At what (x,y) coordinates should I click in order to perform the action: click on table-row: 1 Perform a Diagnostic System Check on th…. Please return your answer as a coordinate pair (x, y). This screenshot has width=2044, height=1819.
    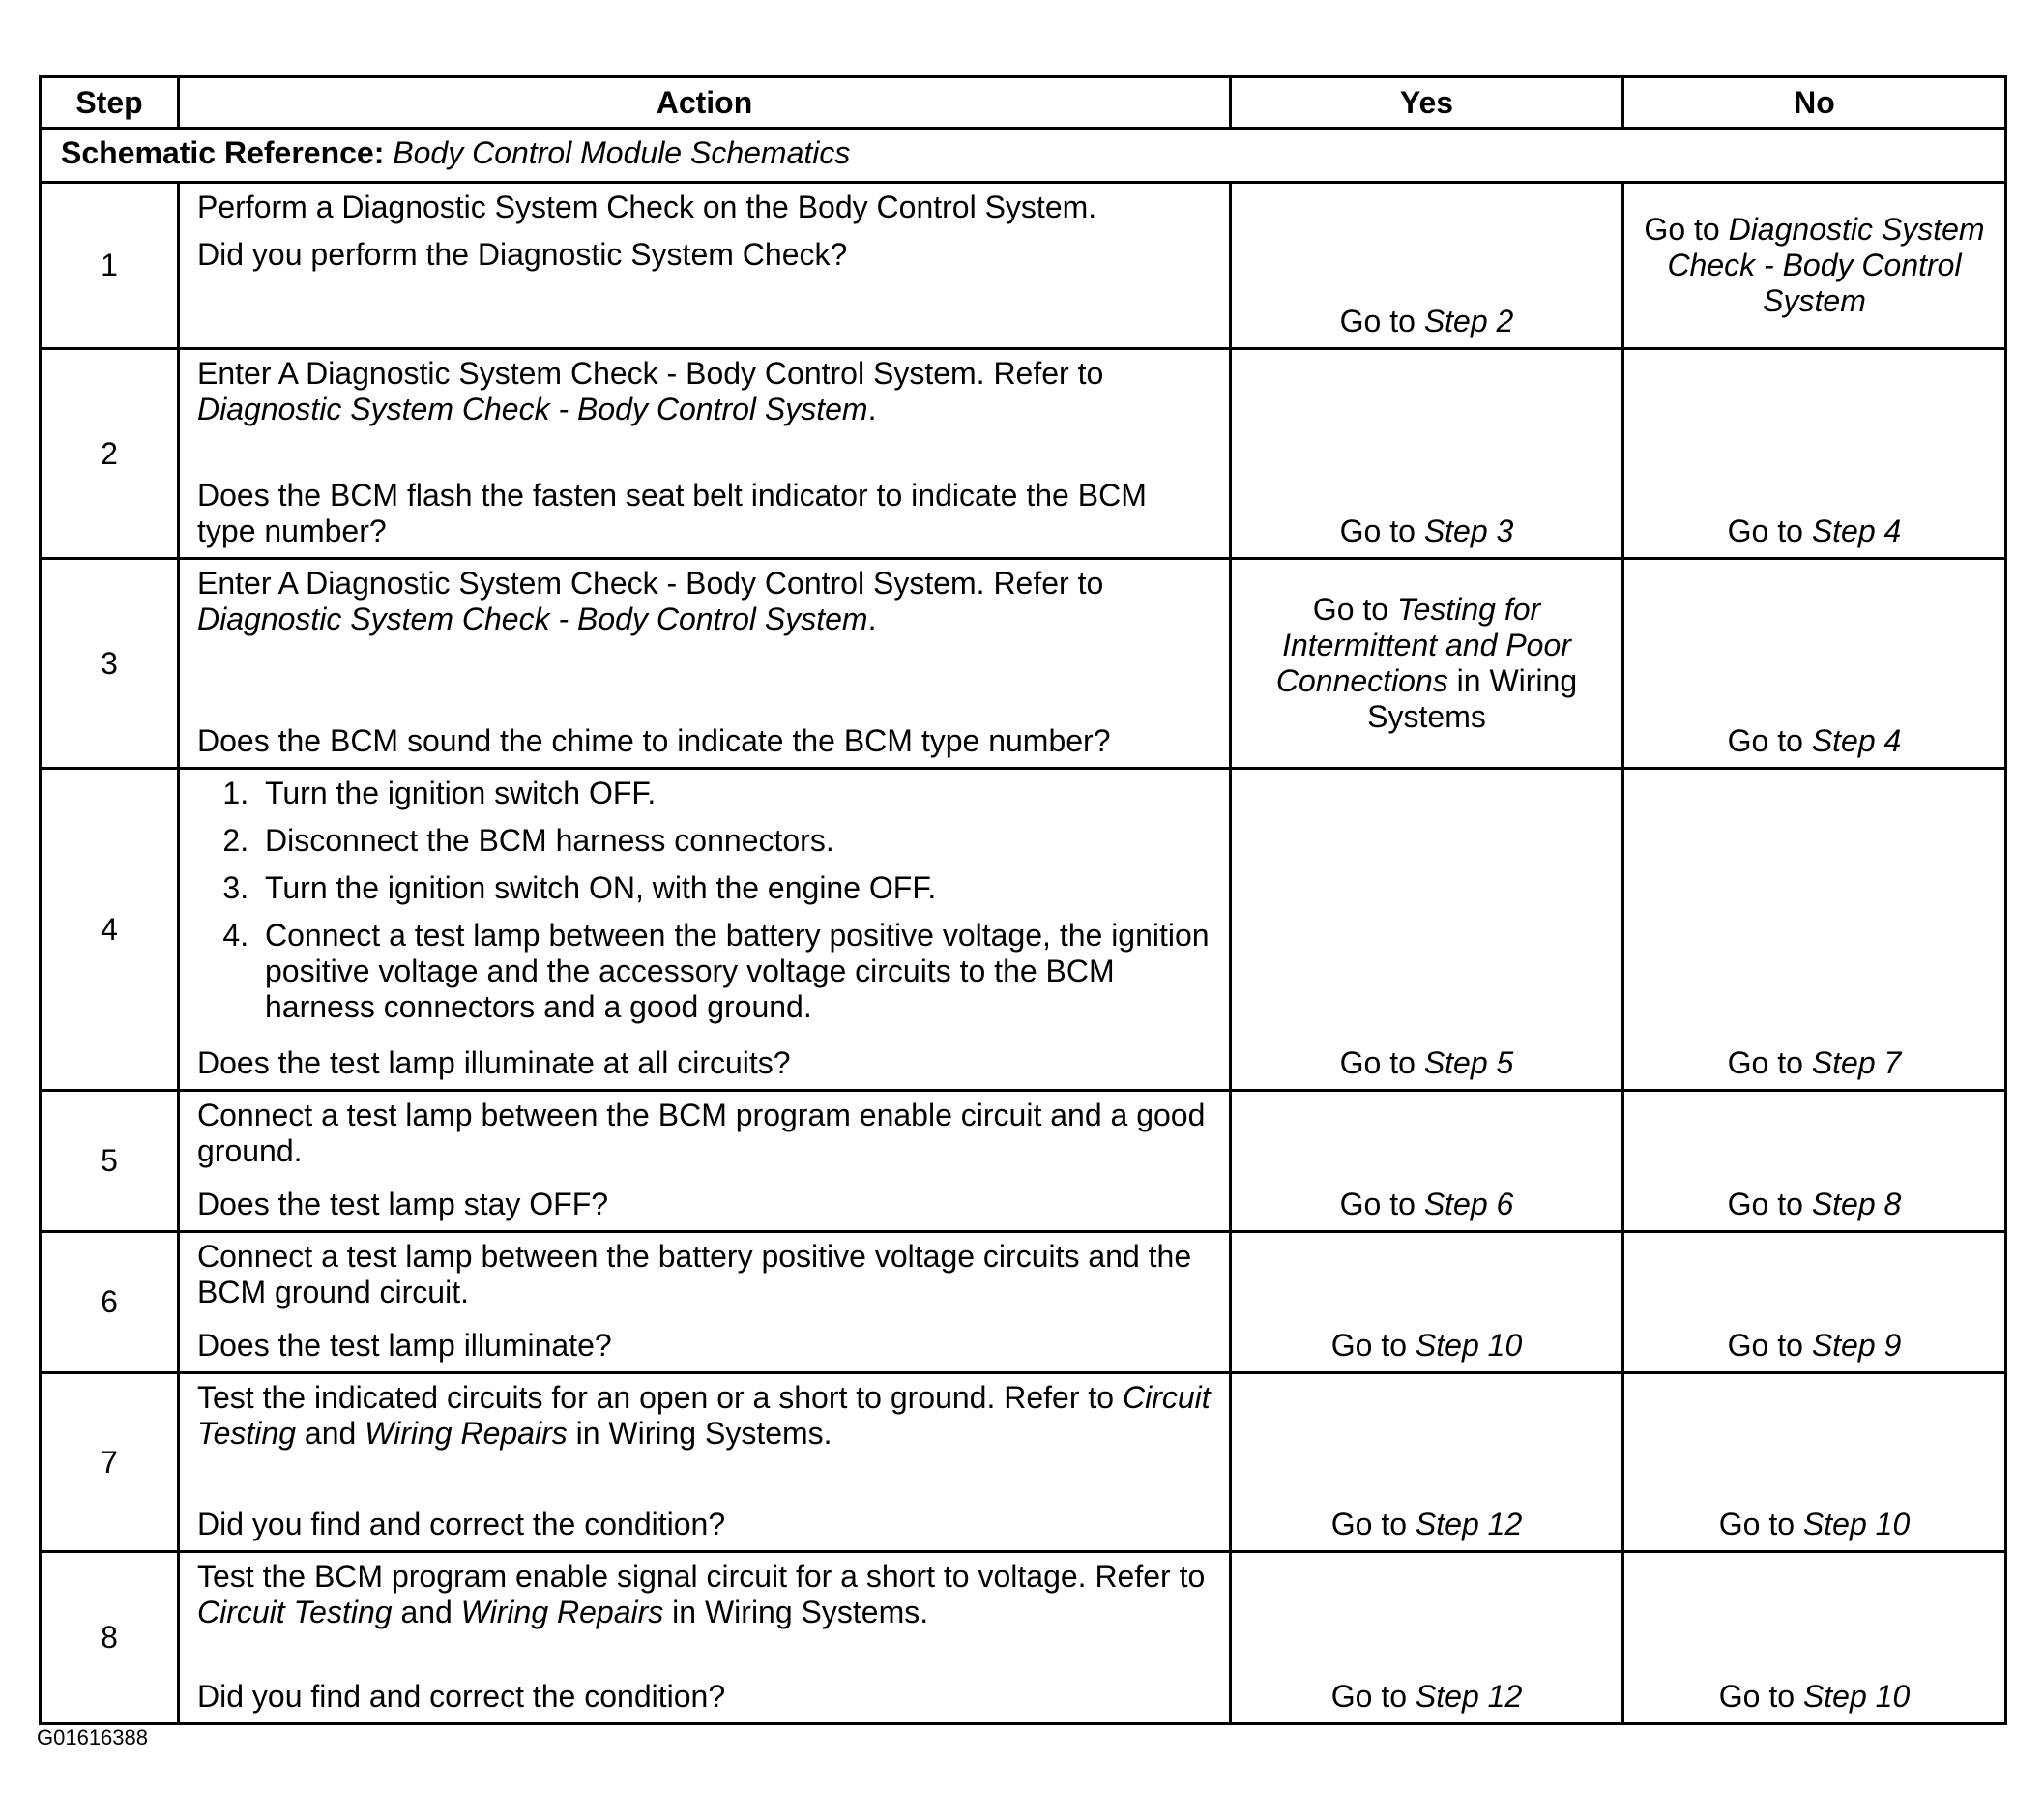
    Looking at the image, I should click on (1023, 265).